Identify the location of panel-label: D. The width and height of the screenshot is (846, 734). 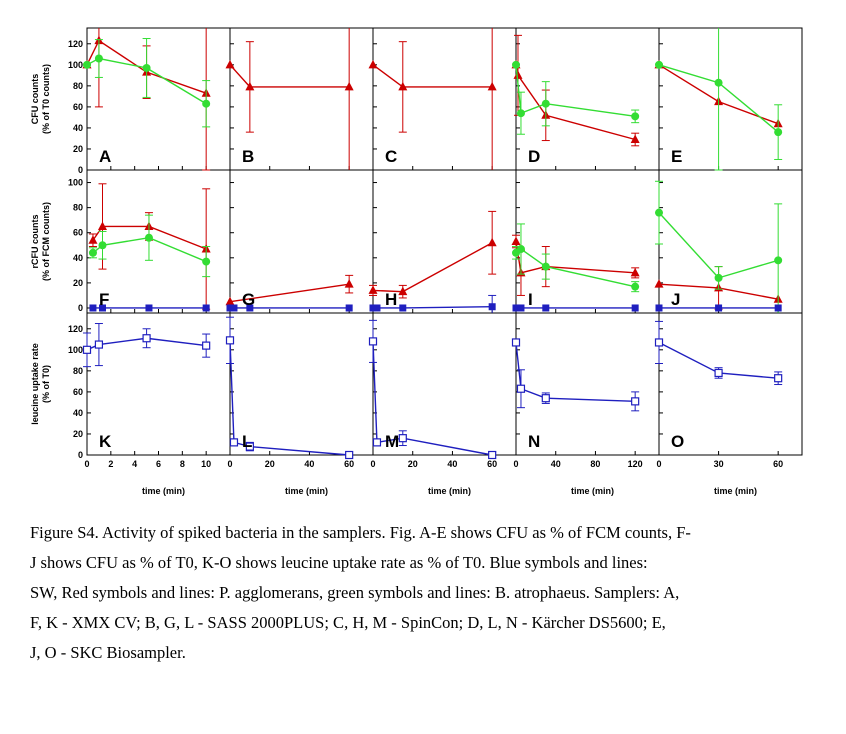
(534, 156).